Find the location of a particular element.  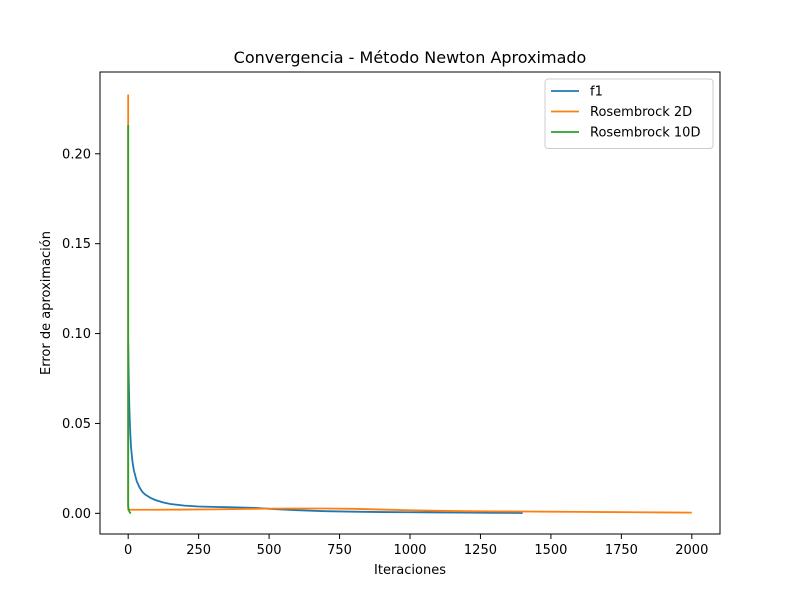

x-tick-label: 250 is located at coordinates (198, 550).